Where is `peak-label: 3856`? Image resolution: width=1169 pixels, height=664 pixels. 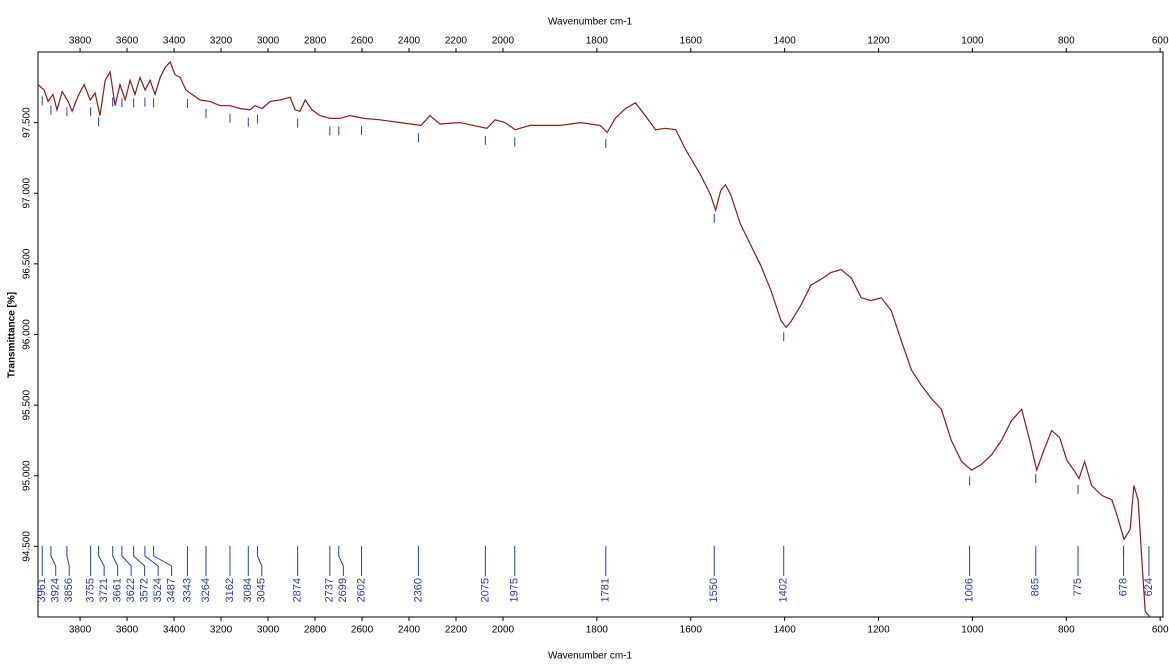 peak-label: 3856 is located at coordinates (69, 590).